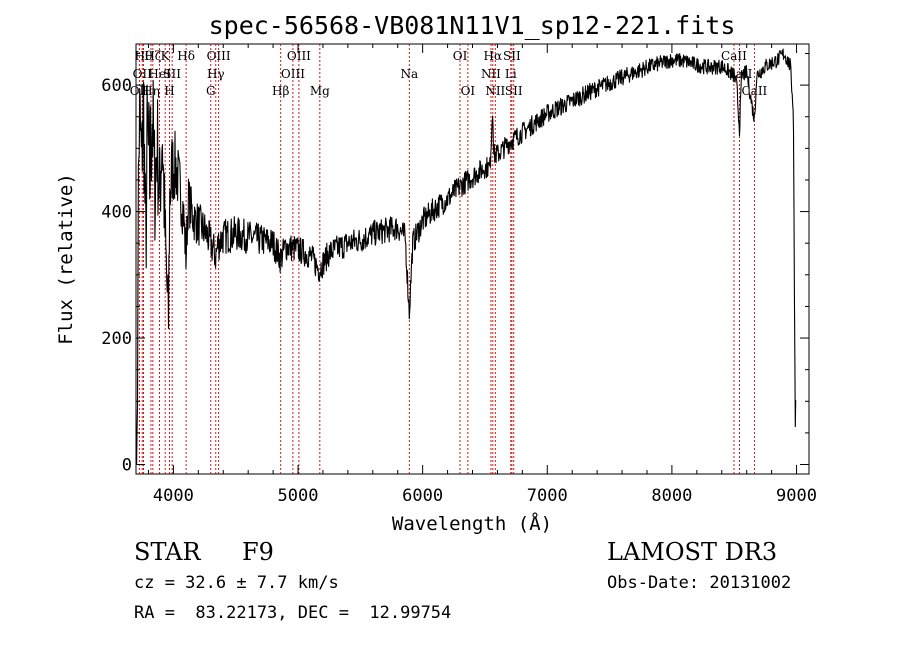  I want to click on x-tick-label: 6000, so click(422, 496).